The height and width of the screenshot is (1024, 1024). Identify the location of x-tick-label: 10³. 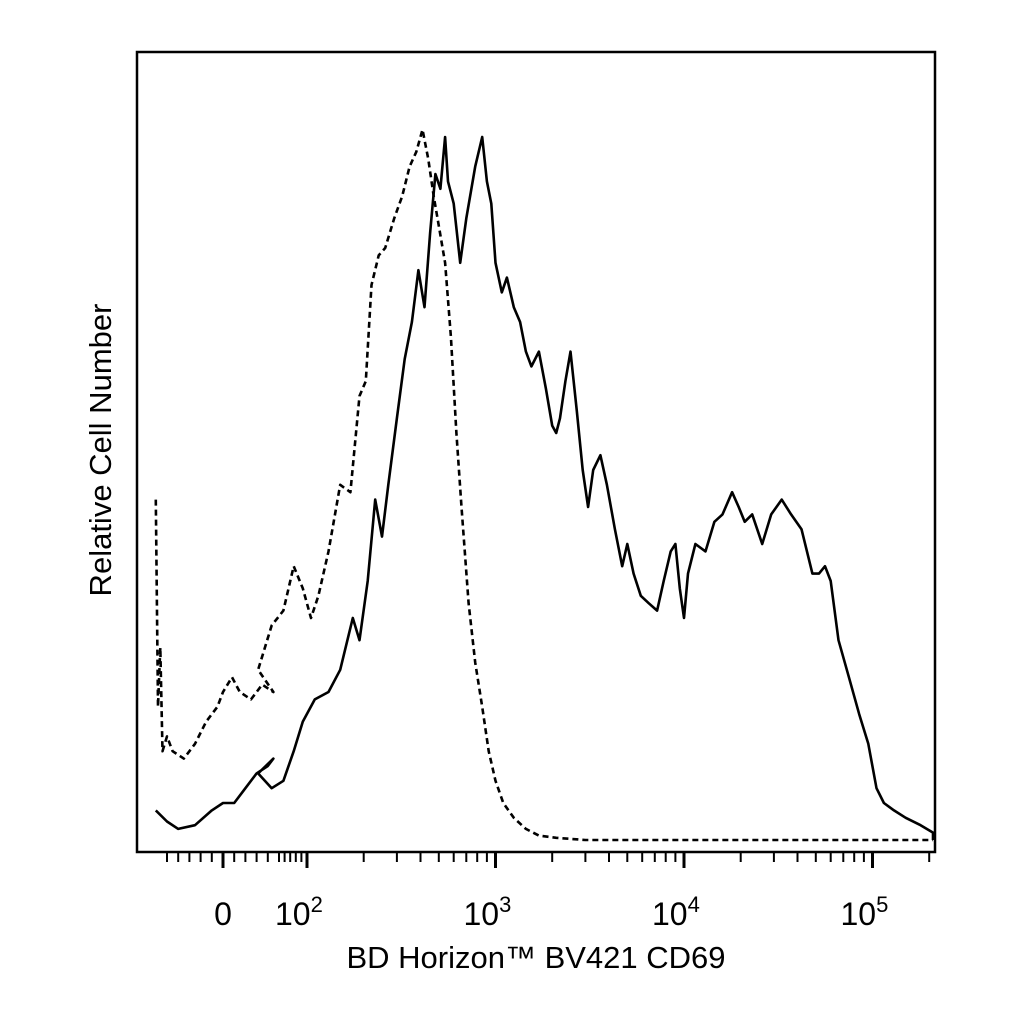
(488, 912).